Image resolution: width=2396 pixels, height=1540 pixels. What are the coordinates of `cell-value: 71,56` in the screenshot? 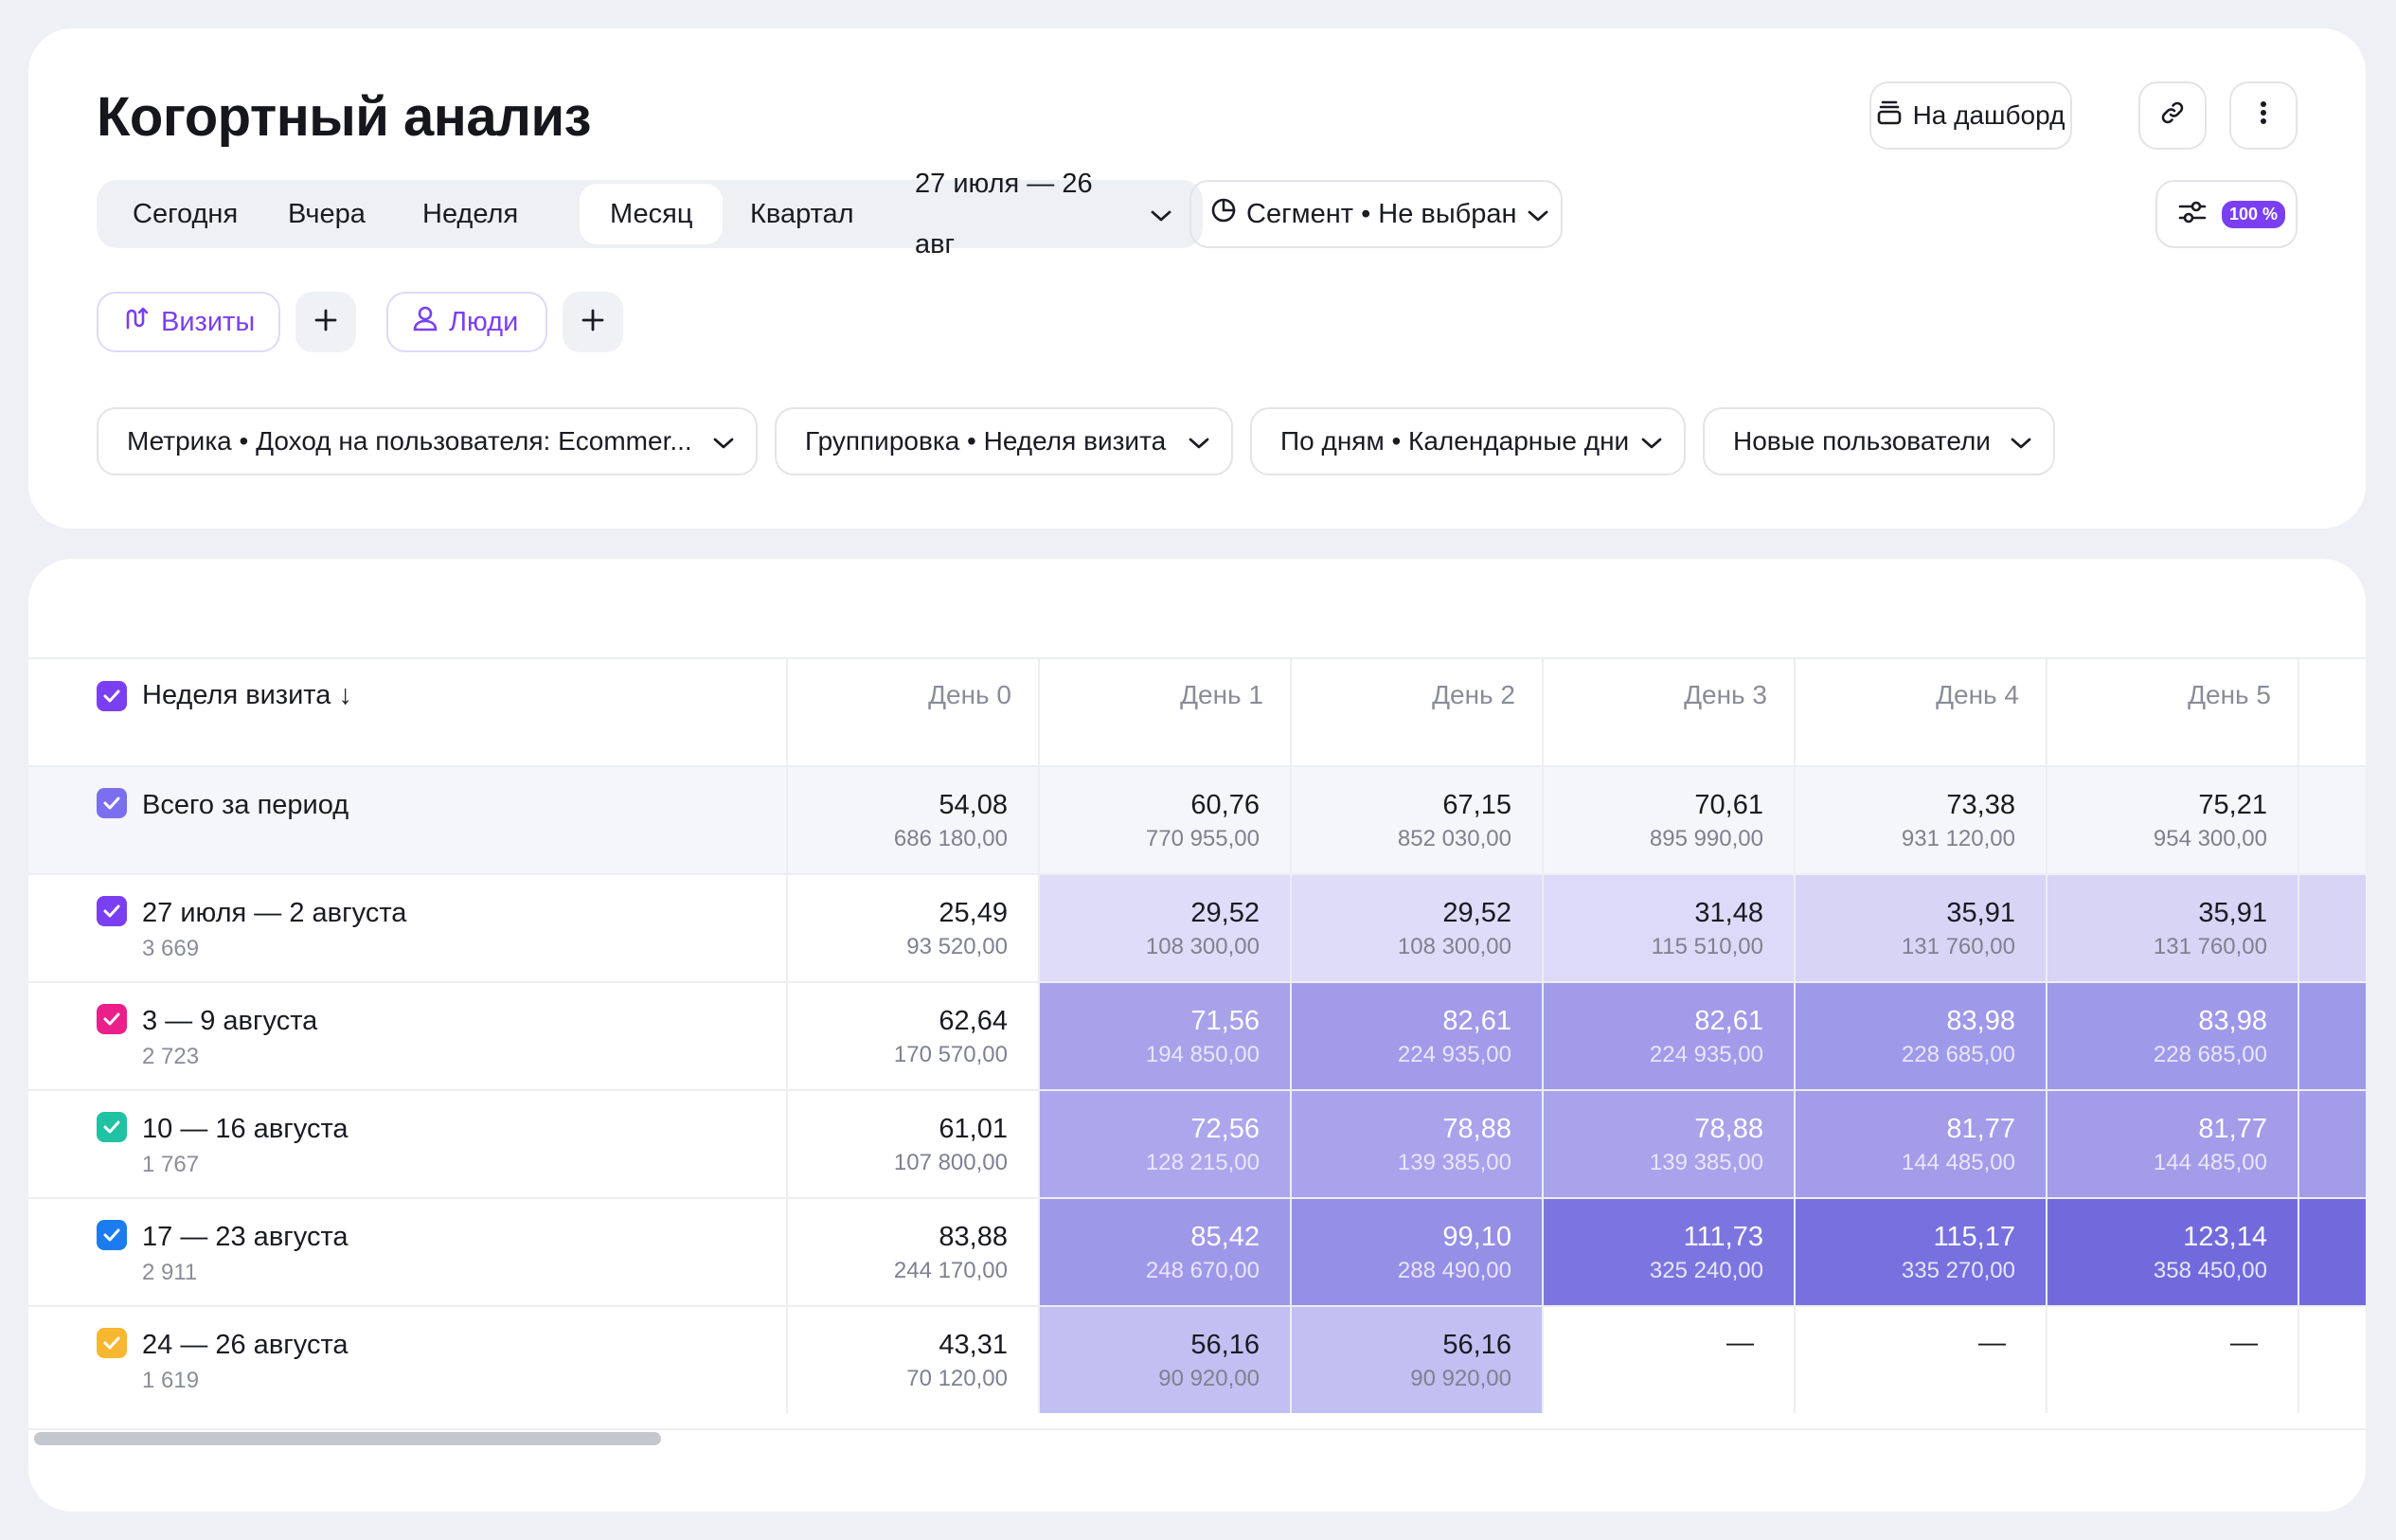 It's located at (1225, 1021).